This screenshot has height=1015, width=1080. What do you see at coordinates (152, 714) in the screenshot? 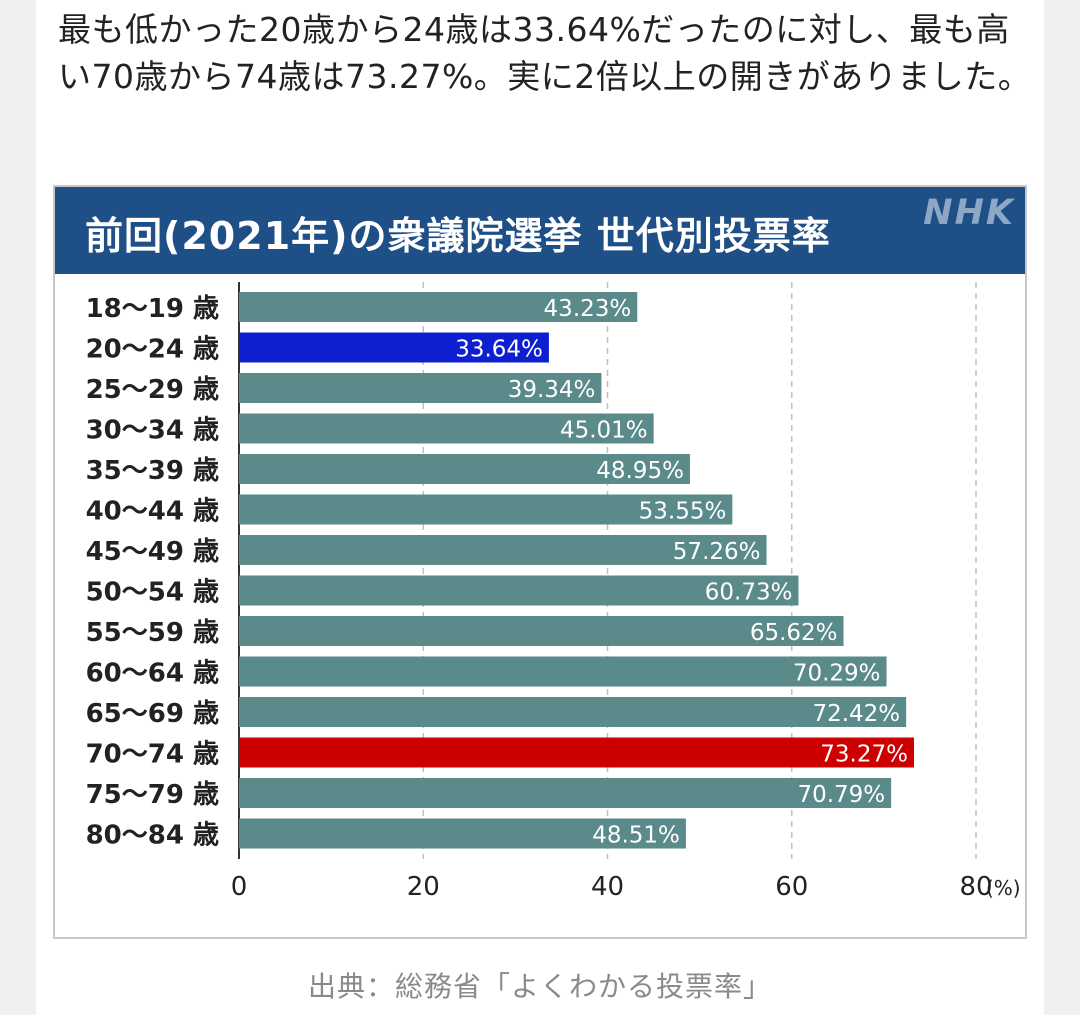
I see `category-label: 65〜69 歳` at bounding box center [152, 714].